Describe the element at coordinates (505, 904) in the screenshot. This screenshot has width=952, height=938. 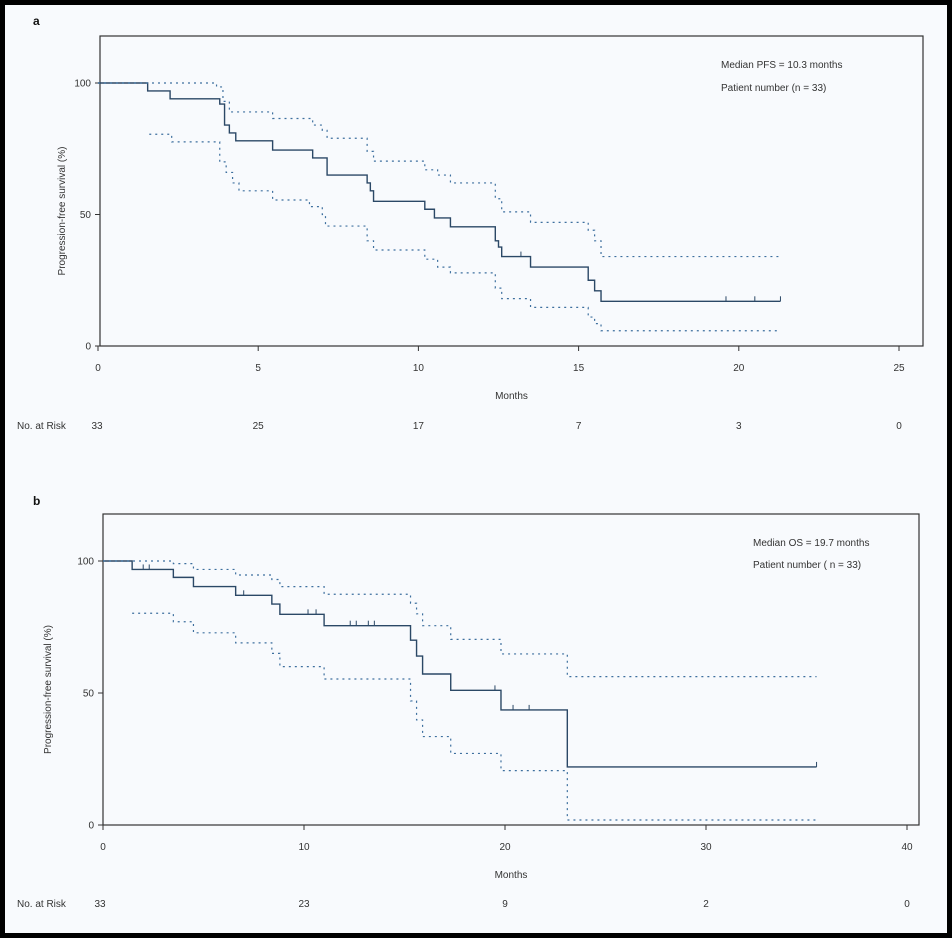
I see `risk-value: 9` at that location.